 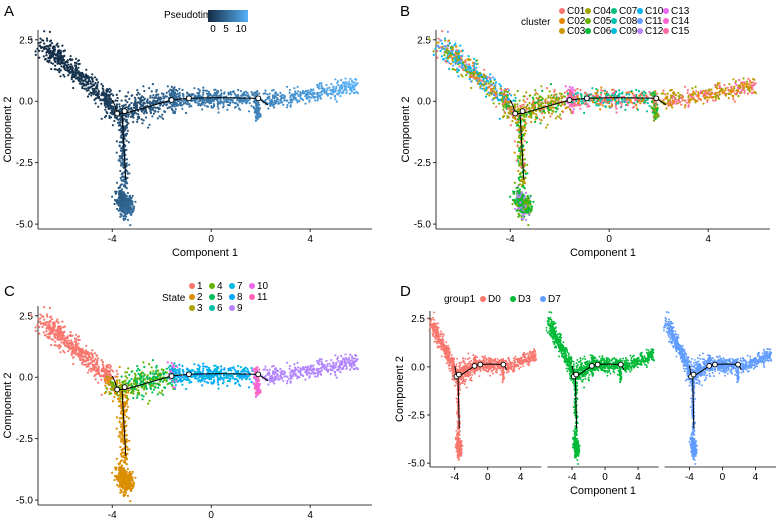 I want to click on x-tick-label: -4, so click(x=112, y=239).